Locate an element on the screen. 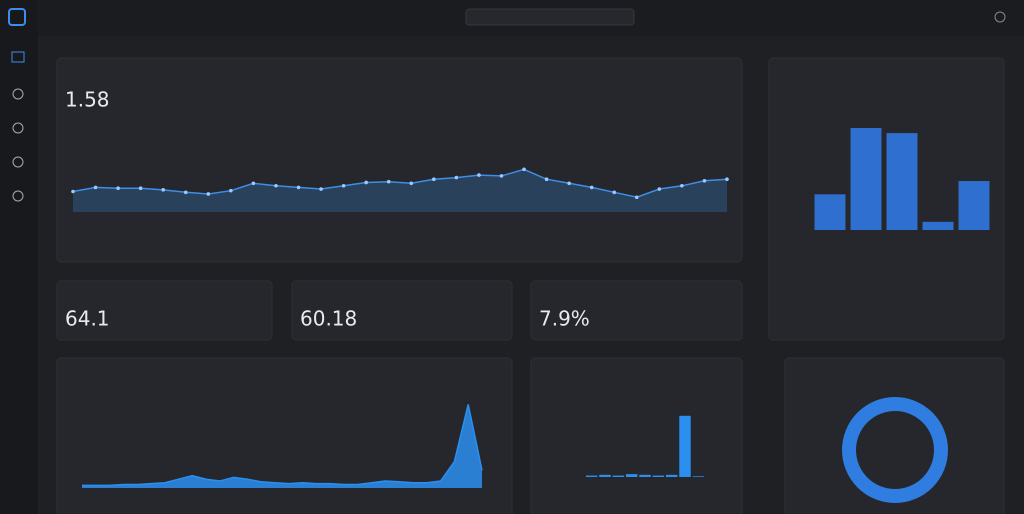  search-box is located at coordinates (550, 17).